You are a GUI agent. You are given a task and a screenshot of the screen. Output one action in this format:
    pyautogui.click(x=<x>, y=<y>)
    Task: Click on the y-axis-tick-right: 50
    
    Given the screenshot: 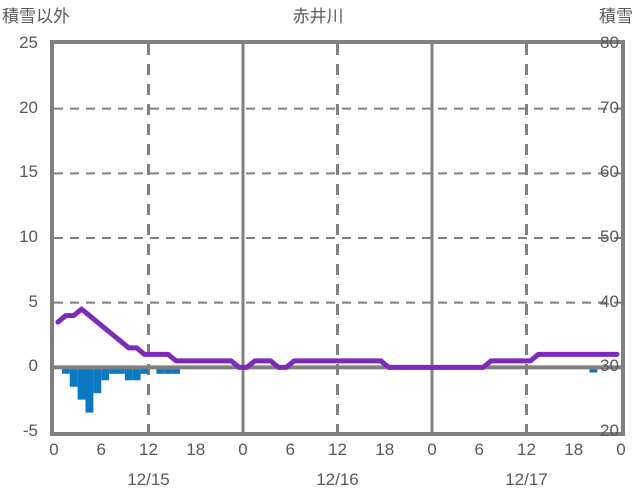 What is the action you would take?
    pyautogui.click(x=609, y=236)
    